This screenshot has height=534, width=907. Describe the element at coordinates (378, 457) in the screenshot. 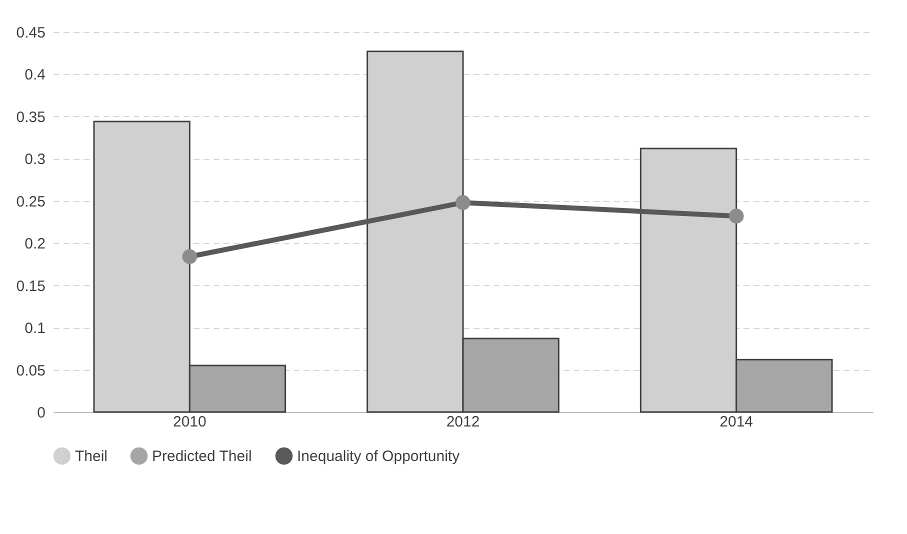

I see `legend-label: Inequality of Opportunity` at that location.